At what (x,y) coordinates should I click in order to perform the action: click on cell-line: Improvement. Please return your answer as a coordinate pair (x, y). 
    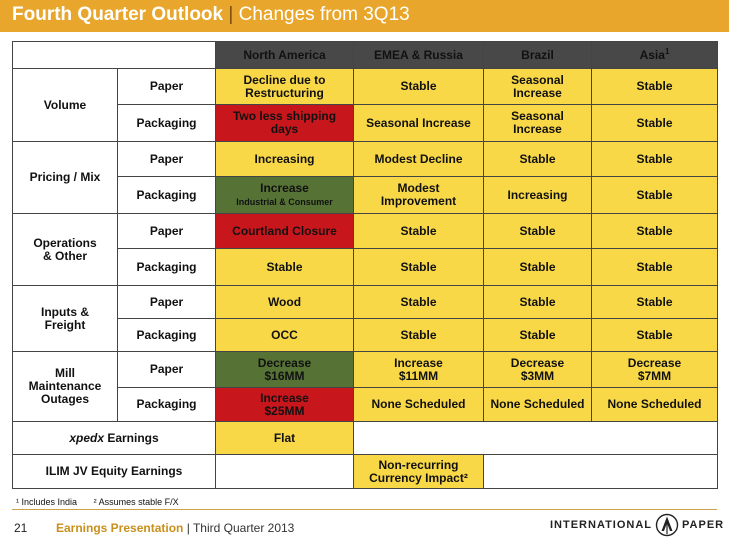
    Looking at the image, I should click on (418, 201).